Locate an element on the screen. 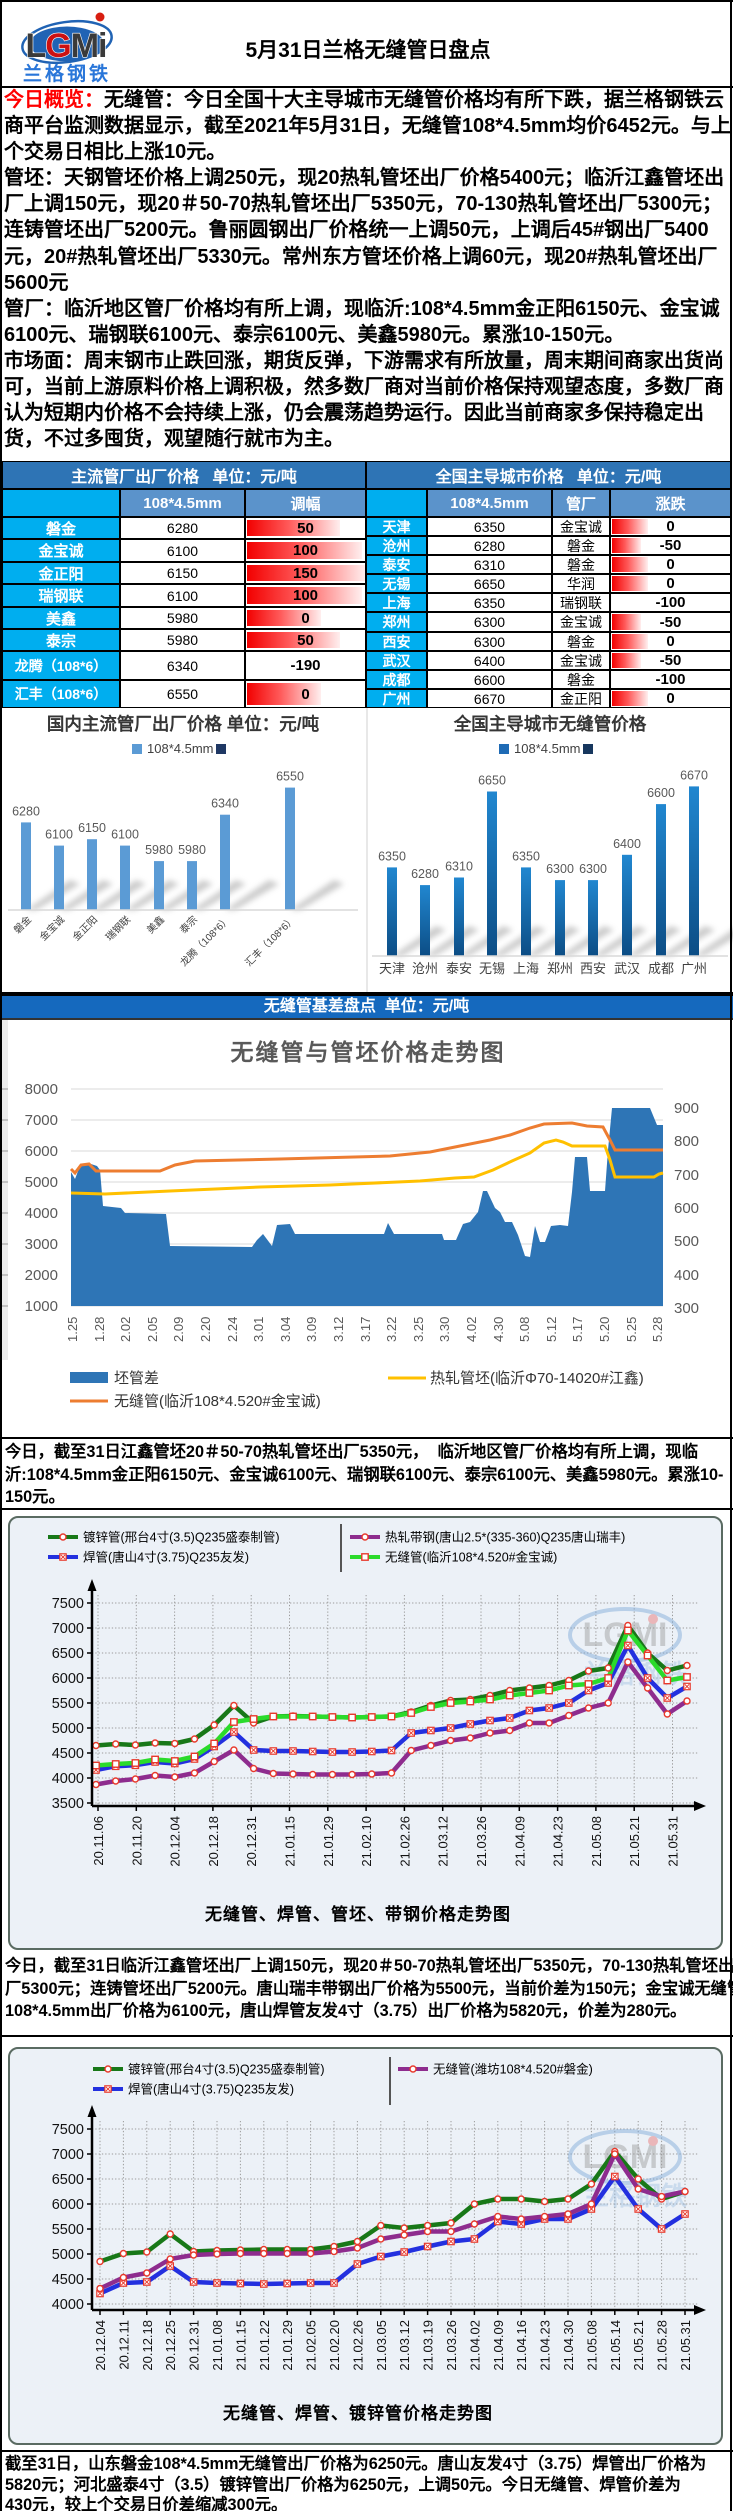 Image resolution: width=733 pixels, height=2511 pixels. svg-text: 4500 is located at coordinates (68, 2280).